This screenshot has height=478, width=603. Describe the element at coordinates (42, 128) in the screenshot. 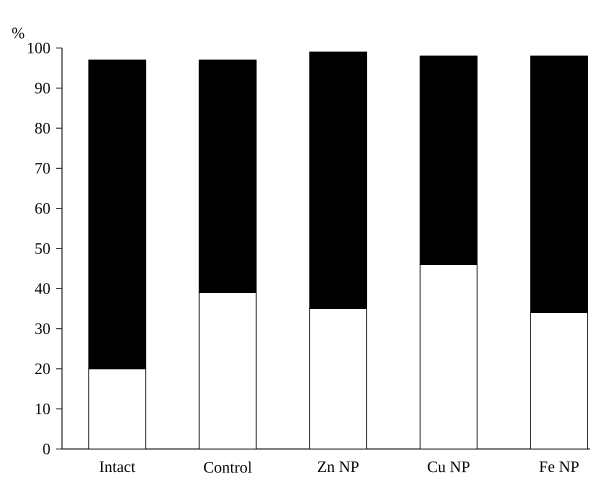

I see `y-tick-label: 80` at that location.